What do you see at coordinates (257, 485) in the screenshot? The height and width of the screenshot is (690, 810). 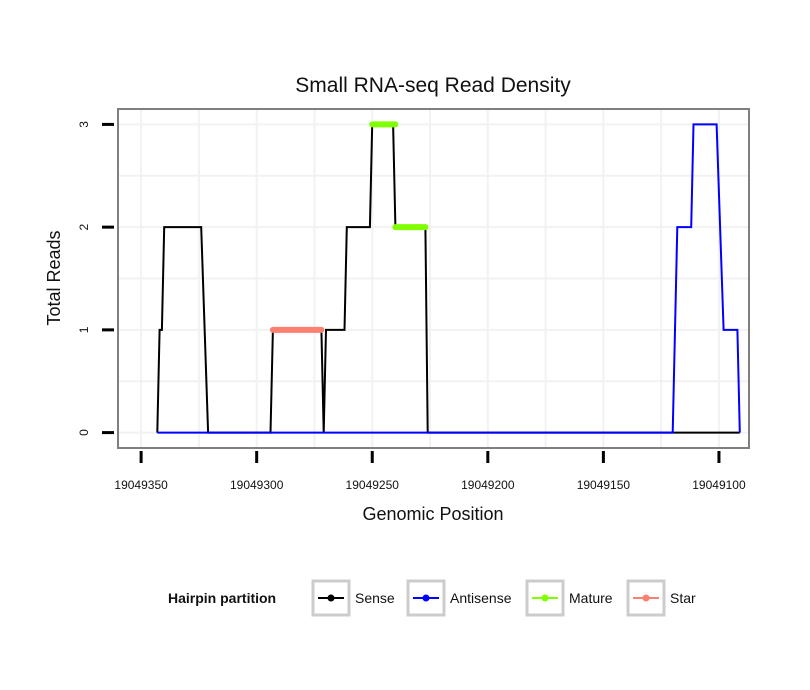 I see `x-tick-label: 19049300` at bounding box center [257, 485].